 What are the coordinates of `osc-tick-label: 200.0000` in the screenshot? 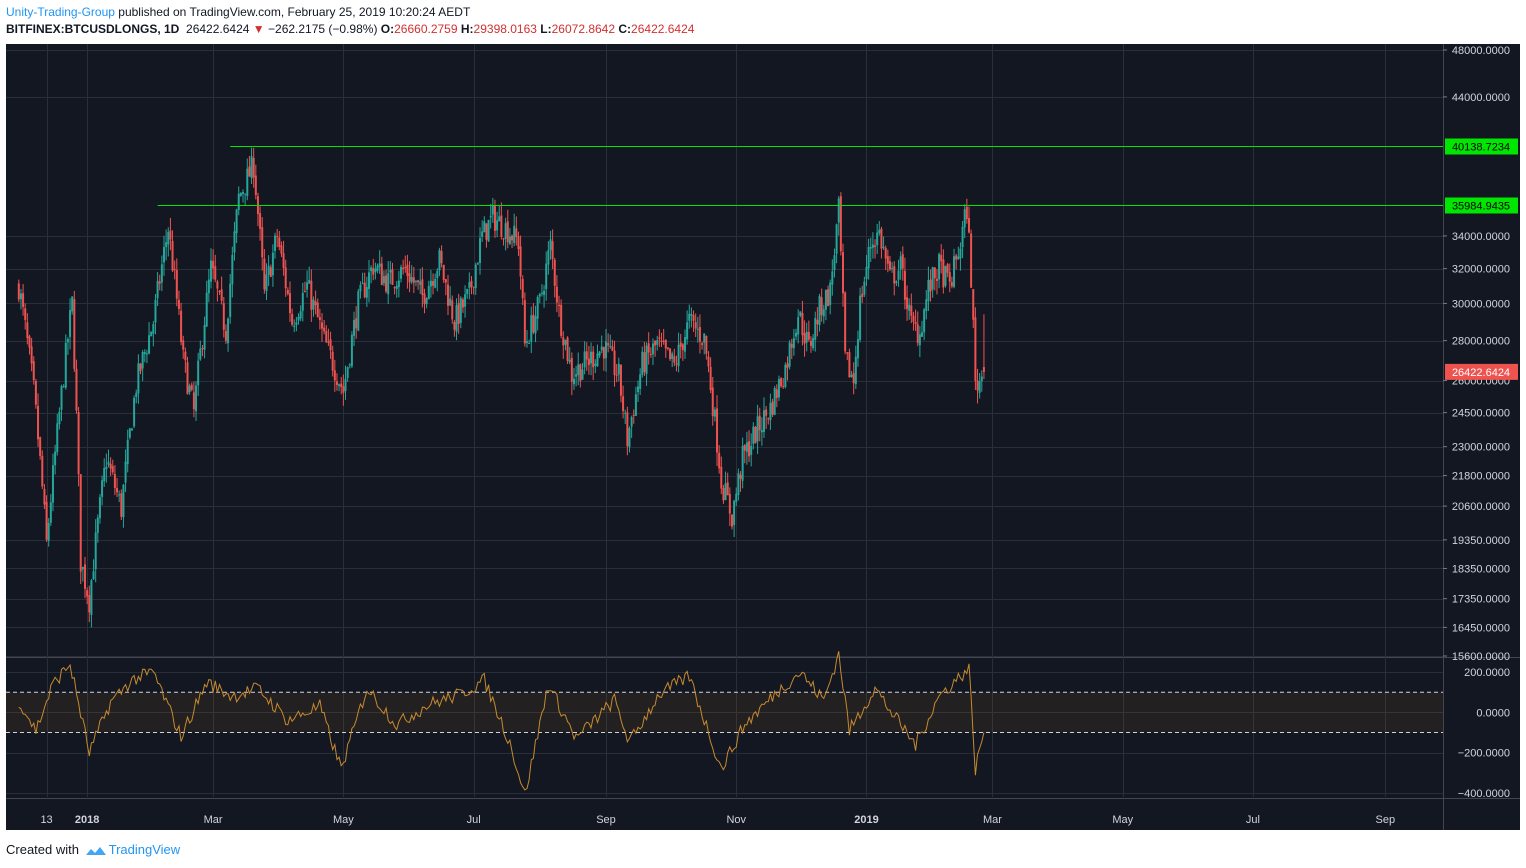 It's located at (1487, 673).